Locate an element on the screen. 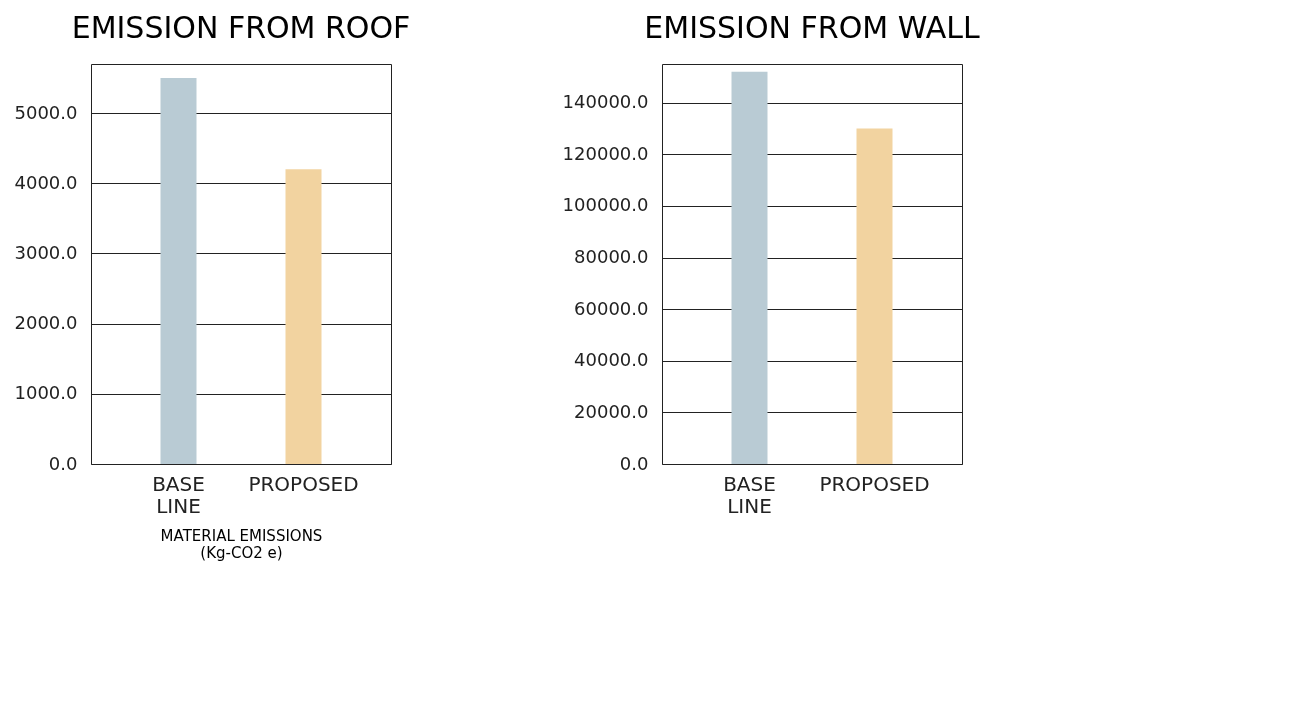 Image resolution: width=1312 pixels, height=713 pixels. y-tick-label: 3000.0 is located at coordinates (46, 252).